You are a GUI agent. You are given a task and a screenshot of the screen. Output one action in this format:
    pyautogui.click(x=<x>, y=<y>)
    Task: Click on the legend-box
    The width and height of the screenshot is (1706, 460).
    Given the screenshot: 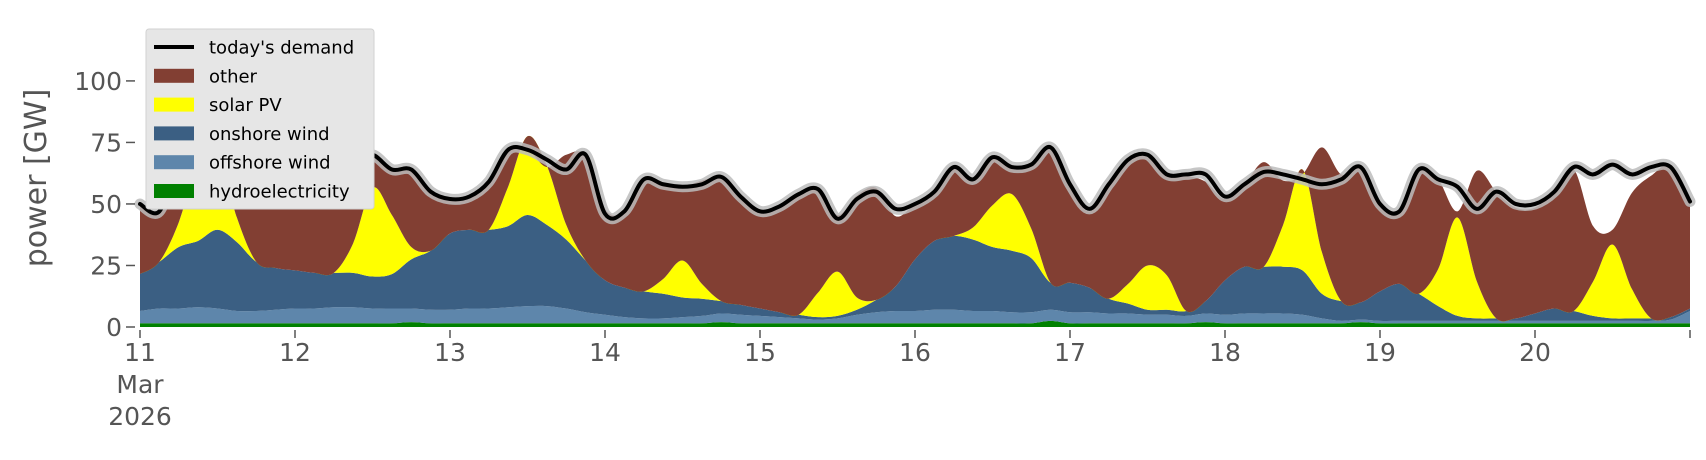 What is the action you would take?
    pyautogui.click(x=260, y=119)
    